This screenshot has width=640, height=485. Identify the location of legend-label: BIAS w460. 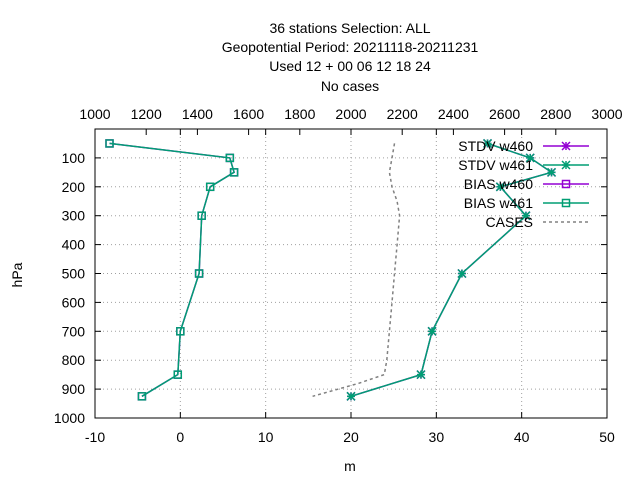
(498, 184).